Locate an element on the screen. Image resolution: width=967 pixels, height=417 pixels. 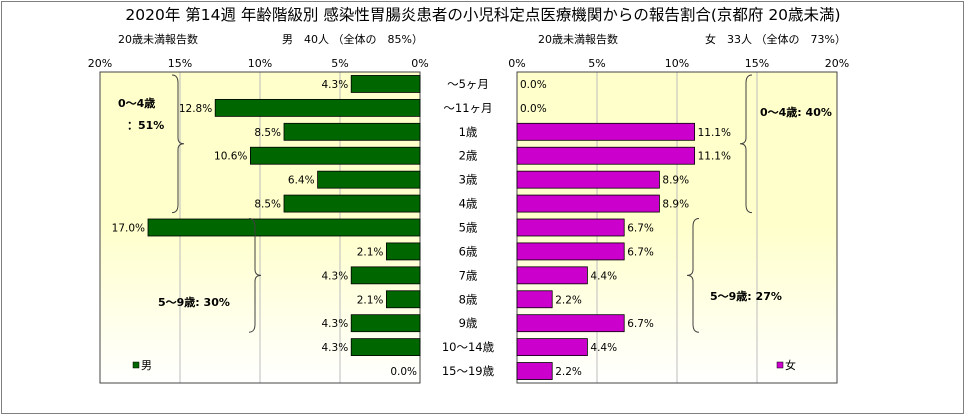
female-annotation-0-4: 0～4歳: 40% is located at coordinates (796, 112).